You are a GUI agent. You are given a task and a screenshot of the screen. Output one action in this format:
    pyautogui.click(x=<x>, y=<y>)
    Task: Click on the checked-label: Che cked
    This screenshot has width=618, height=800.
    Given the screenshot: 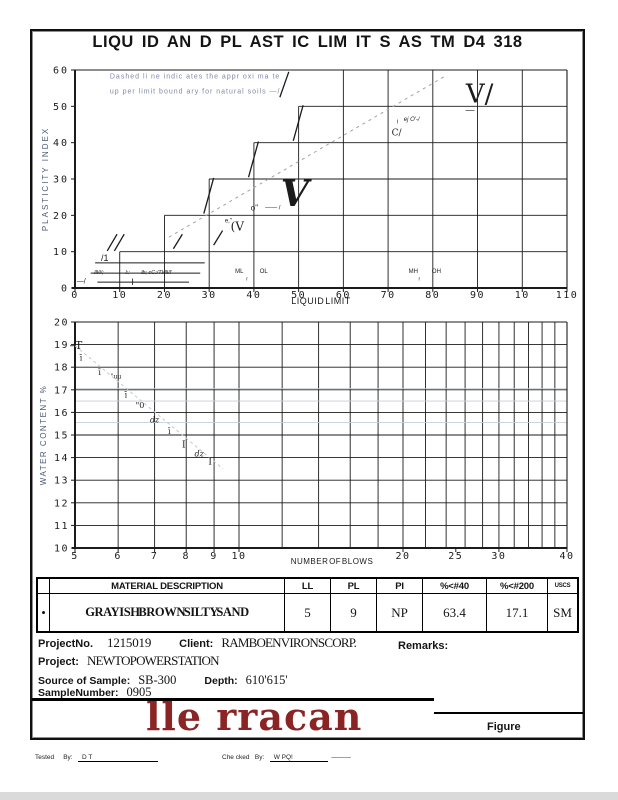 What is the action you would take?
    pyautogui.click(x=236, y=757)
    